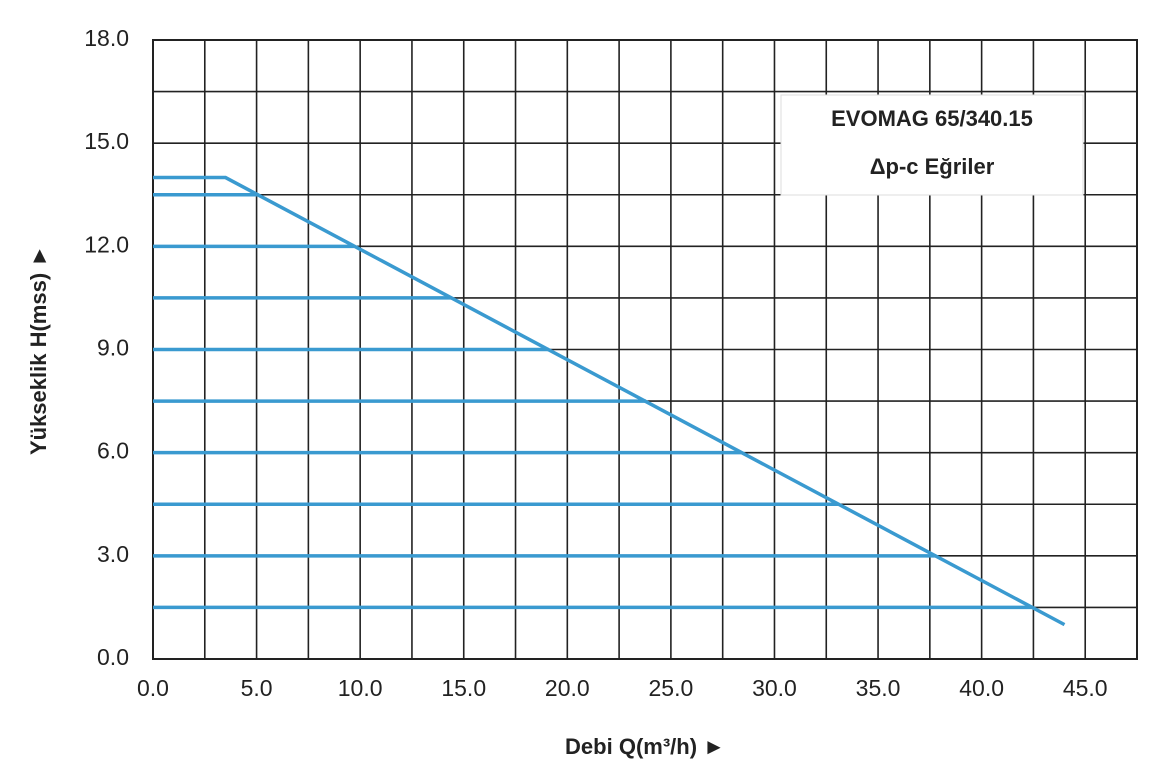 The image size is (1168, 779). Describe the element at coordinates (257, 688) in the screenshot. I see `x-tick-label: 5.0` at that location.